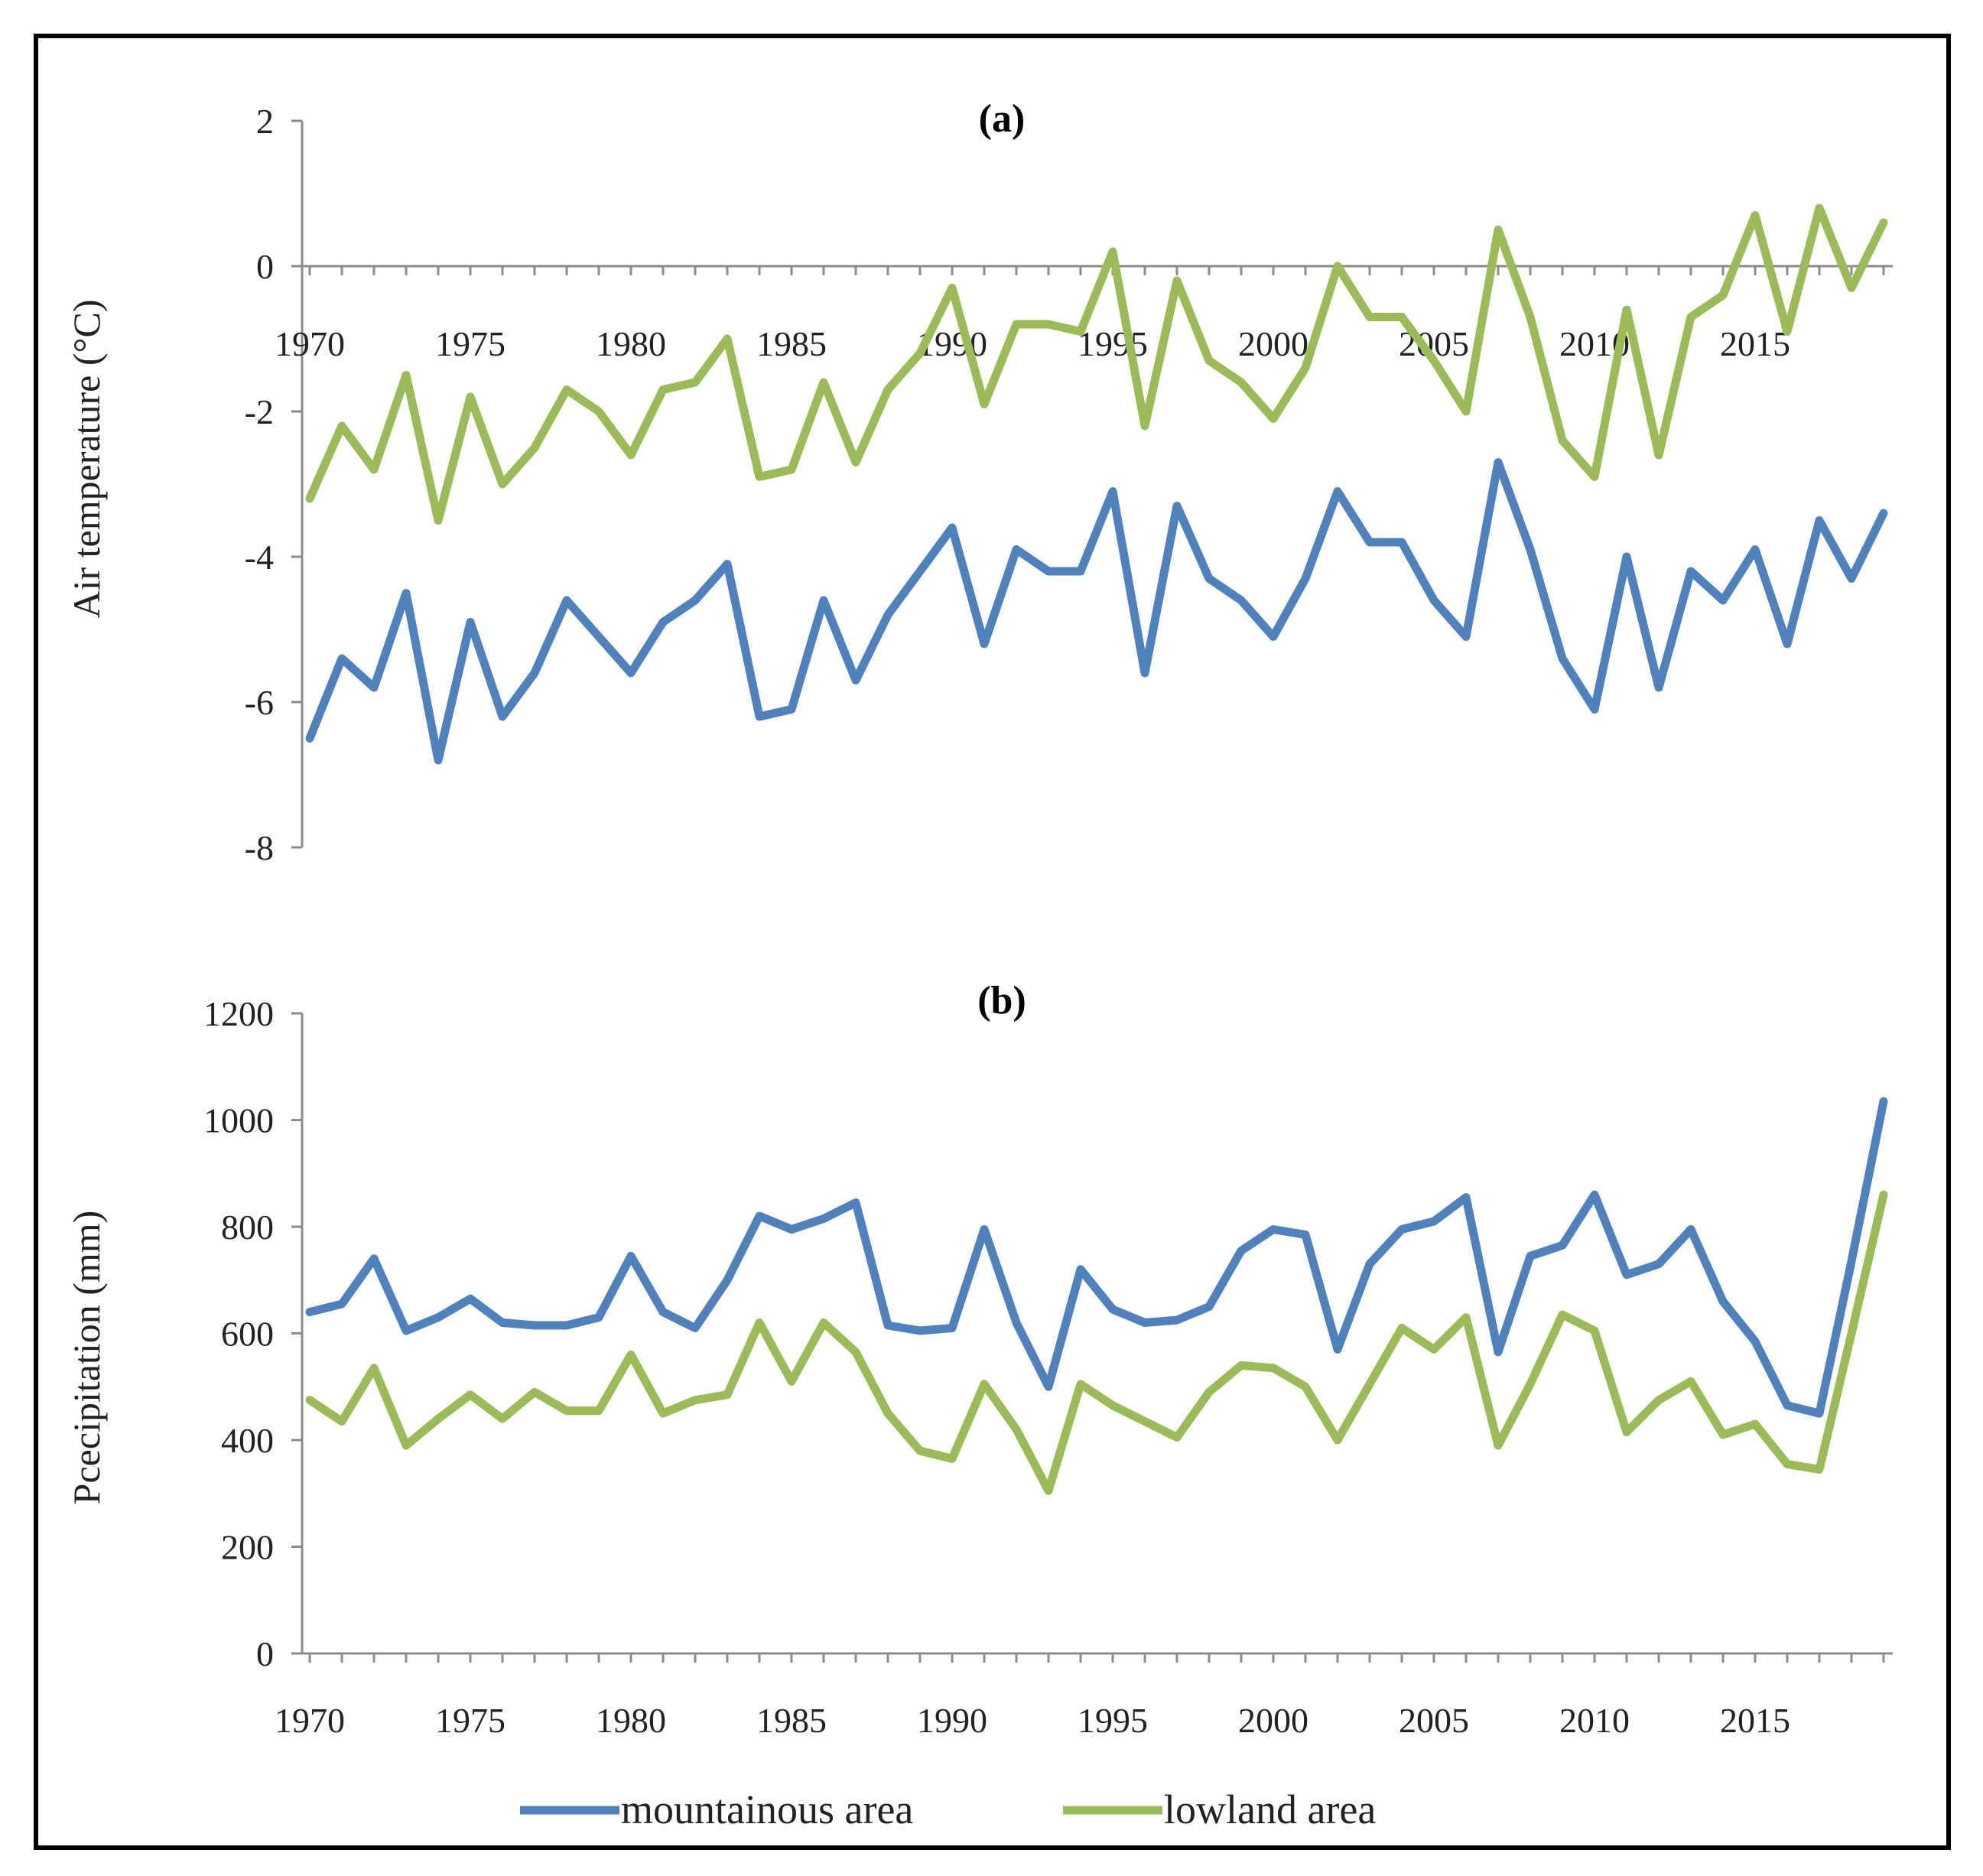 This screenshot has height=1876, width=1983. Describe the element at coordinates (310, 343) in the screenshot. I see `x-tick-label-a: 1970` at that location.